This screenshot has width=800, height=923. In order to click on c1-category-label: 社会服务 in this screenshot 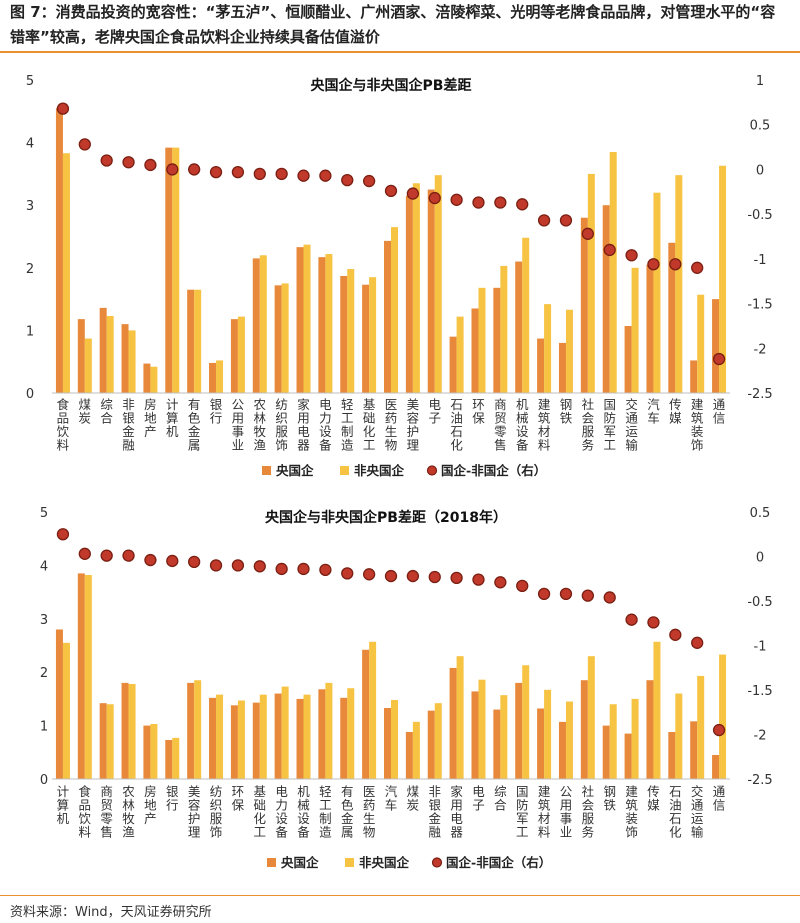, I will do `click(588, 425)`.